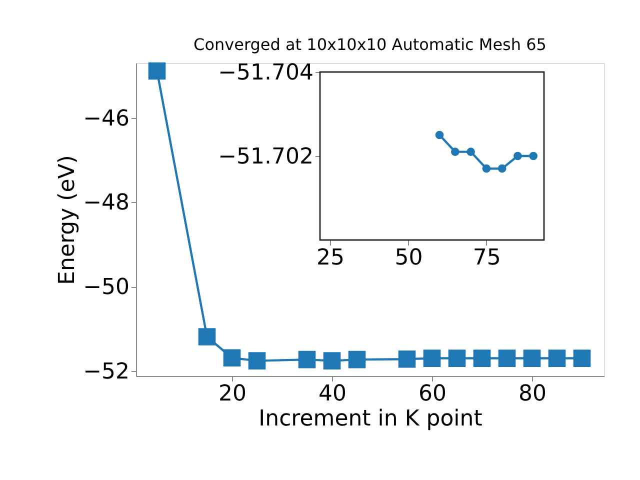  I want to click on x-tick-label: 80, so click(532, 394).